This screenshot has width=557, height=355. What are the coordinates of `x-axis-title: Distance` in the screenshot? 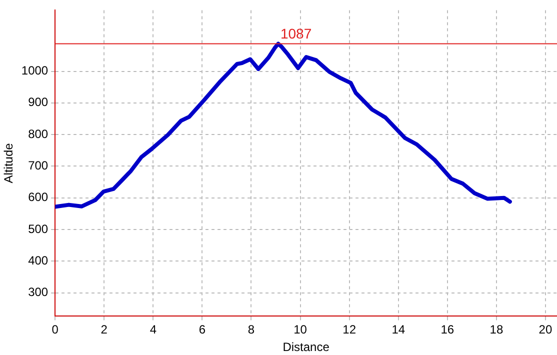 It's located at (306, 347).